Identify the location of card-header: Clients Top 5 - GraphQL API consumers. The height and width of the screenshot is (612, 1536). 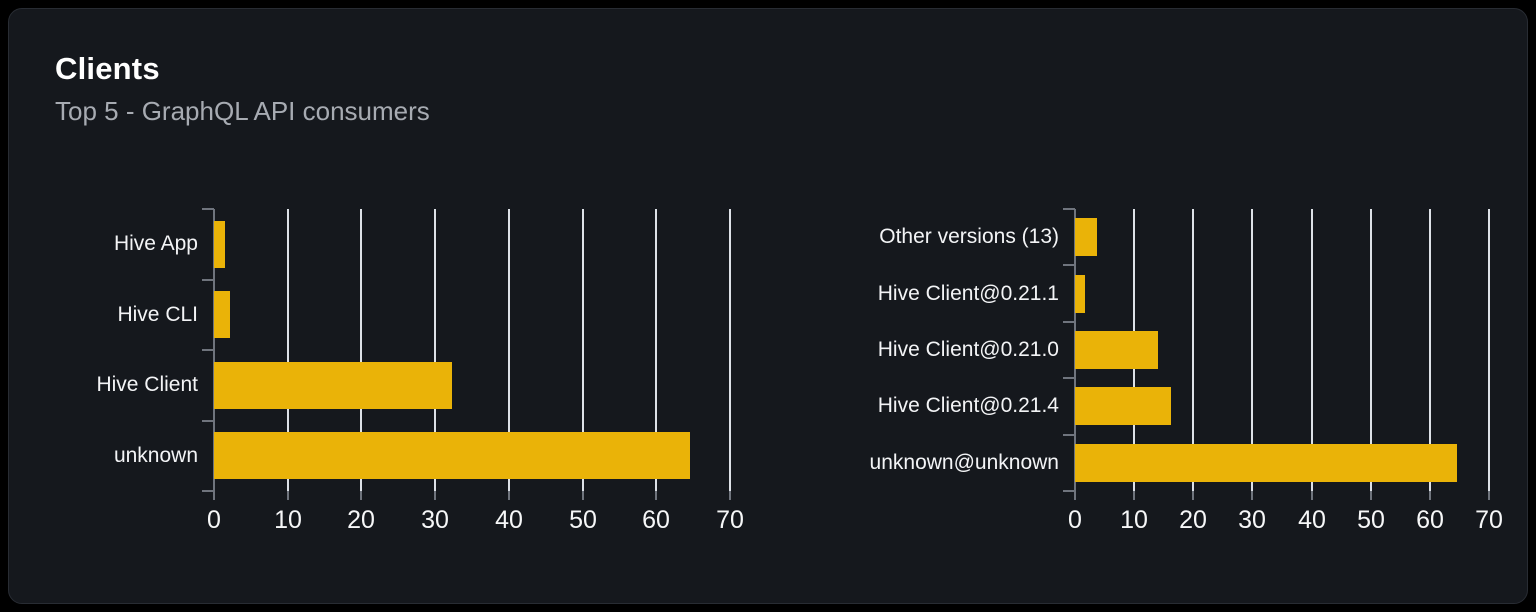
(242, 88).